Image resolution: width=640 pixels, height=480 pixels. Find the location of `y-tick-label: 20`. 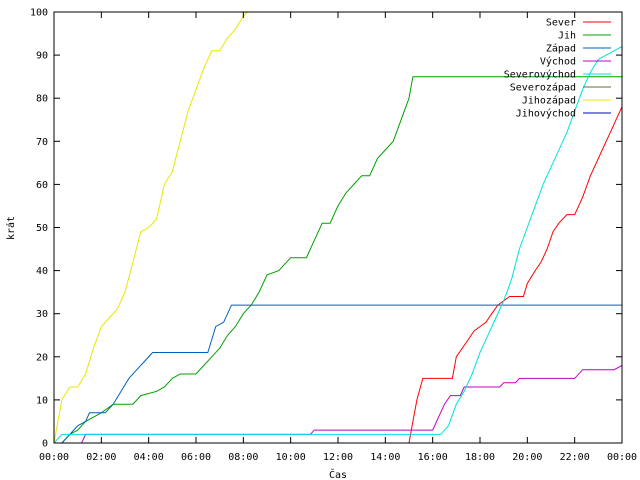

y-tick-label: 20 is located at coordinates (42, 357).